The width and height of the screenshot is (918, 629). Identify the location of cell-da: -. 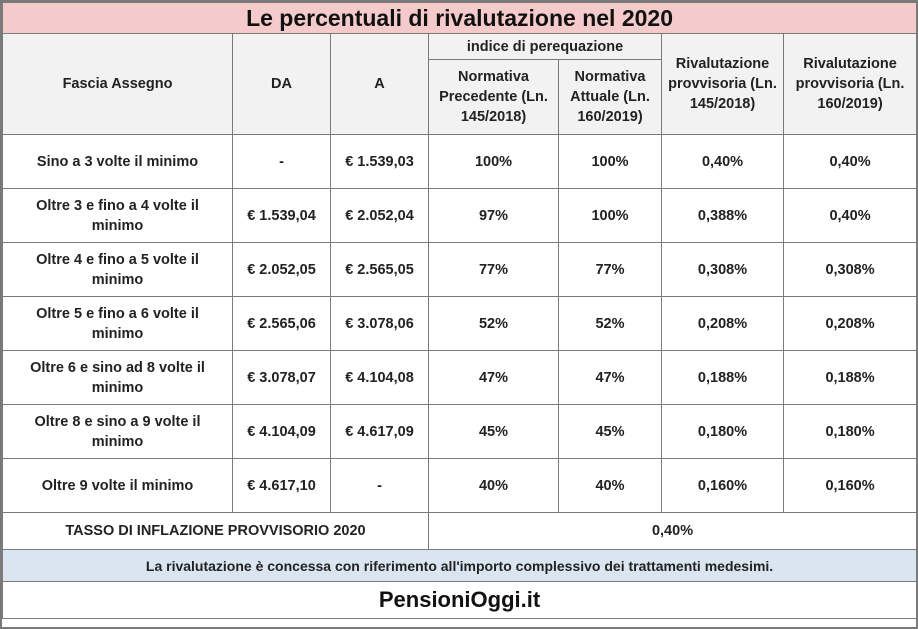
(281, 161).